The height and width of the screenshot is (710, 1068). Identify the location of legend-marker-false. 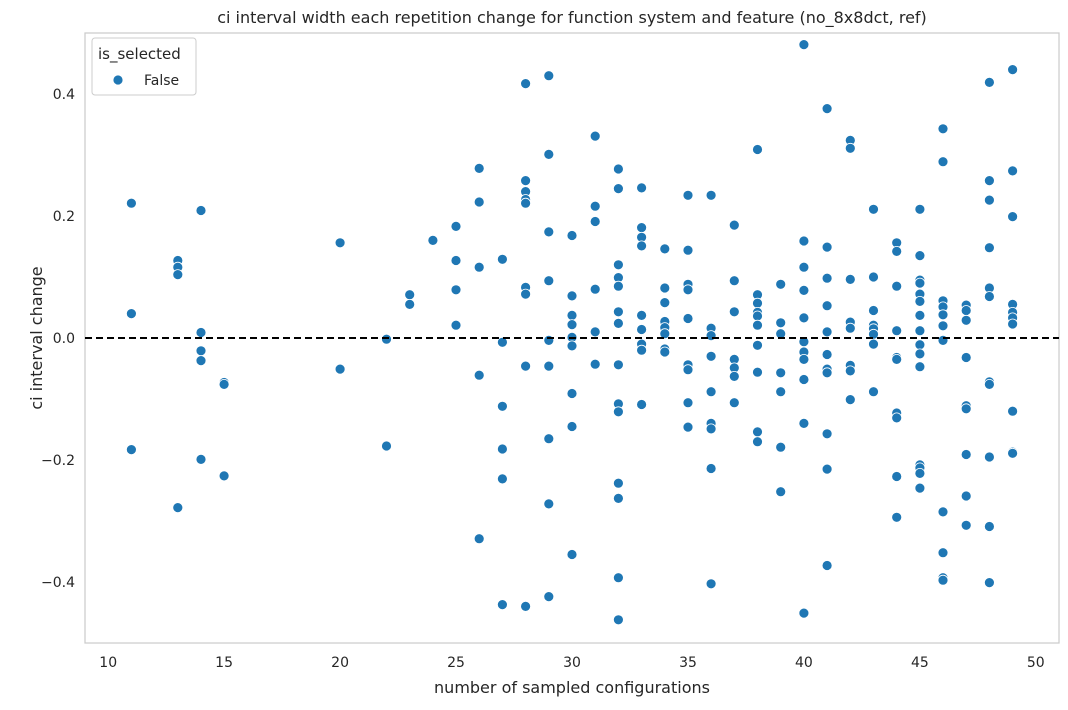
(118, 80).